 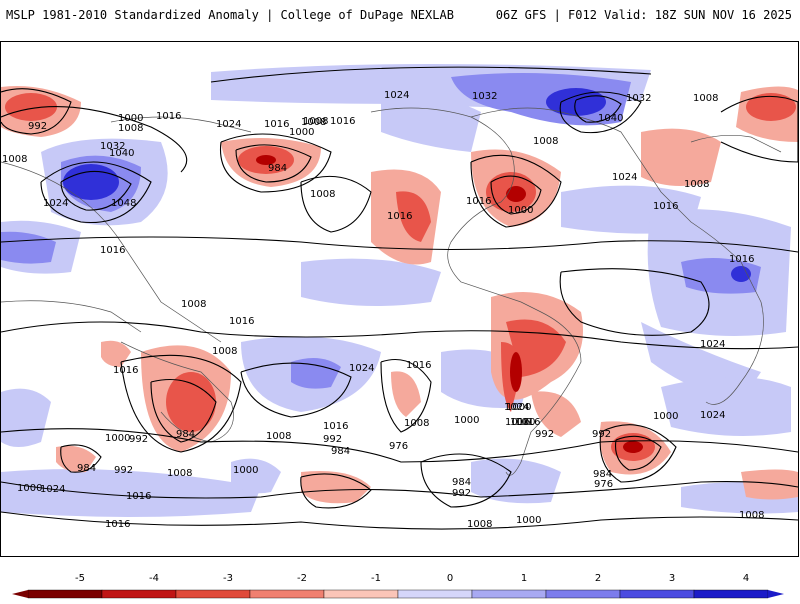 I want to click on colorbar-tick-label: 3, so click(x=672, y=578).